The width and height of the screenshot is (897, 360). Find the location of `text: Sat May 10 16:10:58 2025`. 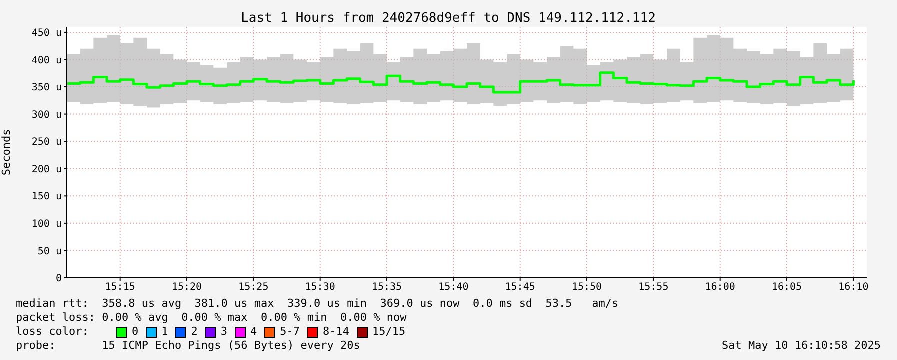

text: Sat May 10 16:10:58 2025 is located at coordinates (801, 346).